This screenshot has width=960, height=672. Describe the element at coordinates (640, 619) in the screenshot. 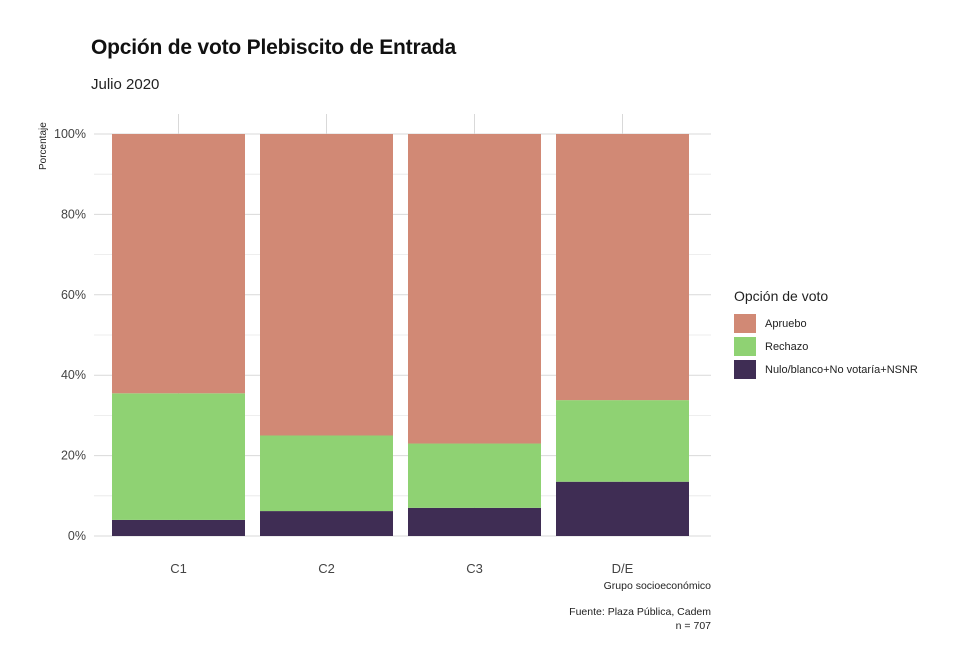

I see `caption: Fuente: Plaza Pública, Cadem n = 707` at that location.